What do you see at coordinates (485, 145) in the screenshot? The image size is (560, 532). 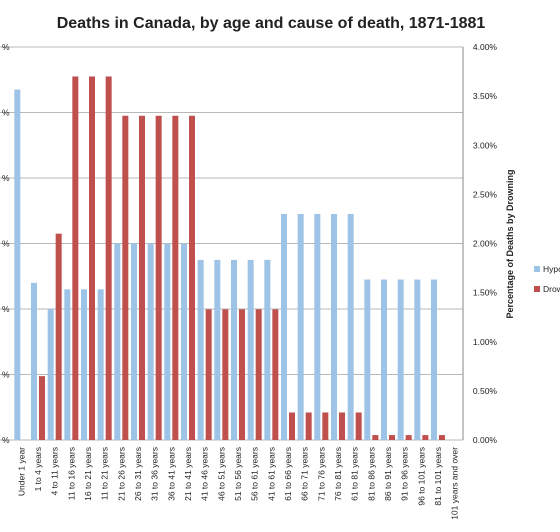 I see `right-tick-label: 3.00%` at bounding box center [485, 145].